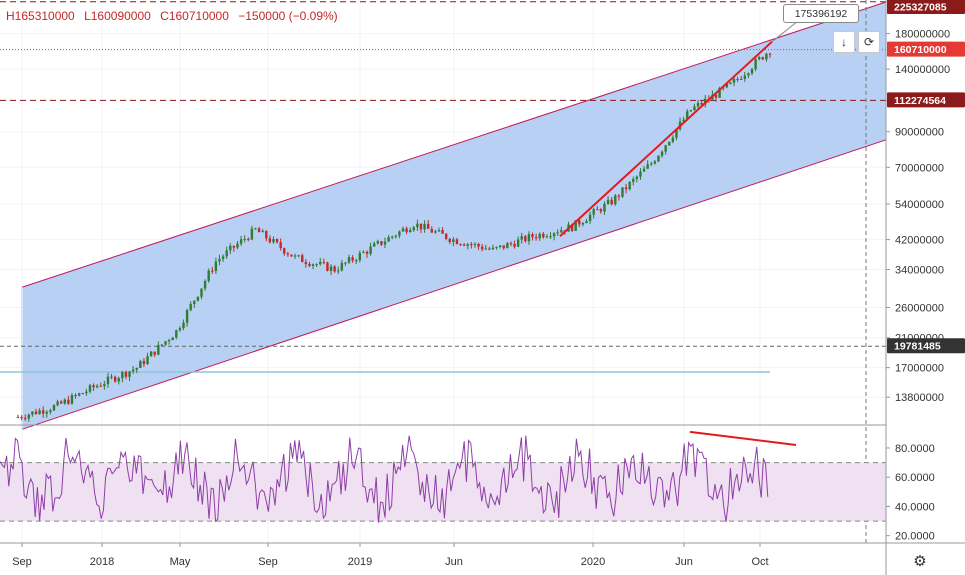 This screenshot has width=965, height=575. Describe the element at coordinates (915, 537) in the screenshot. I see `rsi-tick-label: 20.0000` at that location.